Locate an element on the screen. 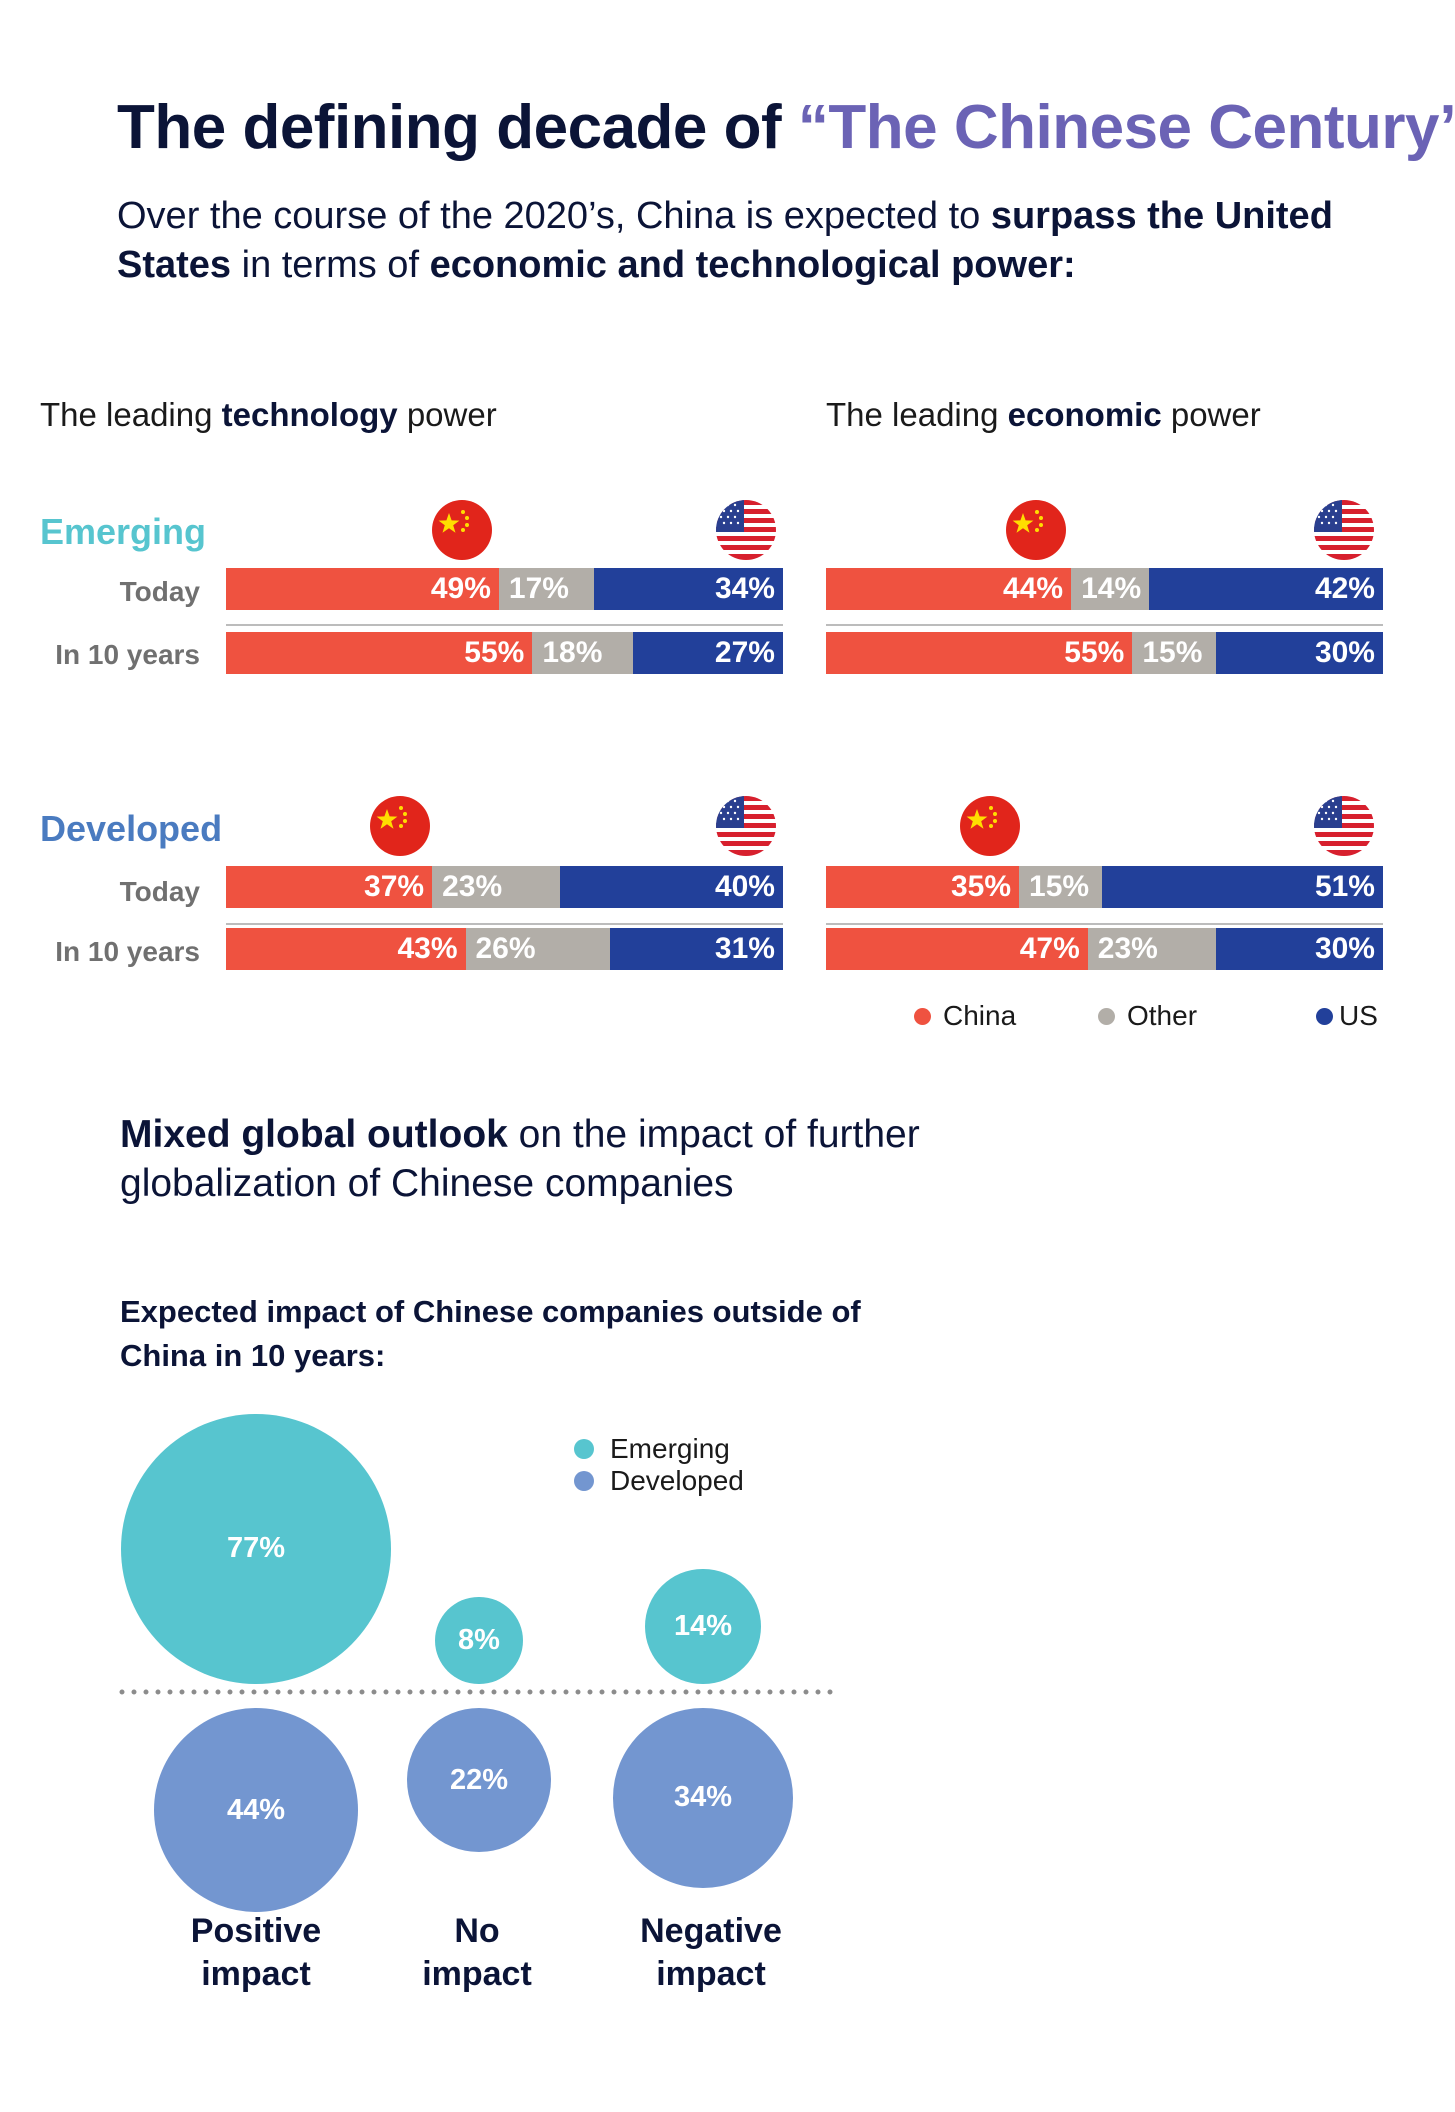  other-segment: 14% is located at coordinates (1110, 589).